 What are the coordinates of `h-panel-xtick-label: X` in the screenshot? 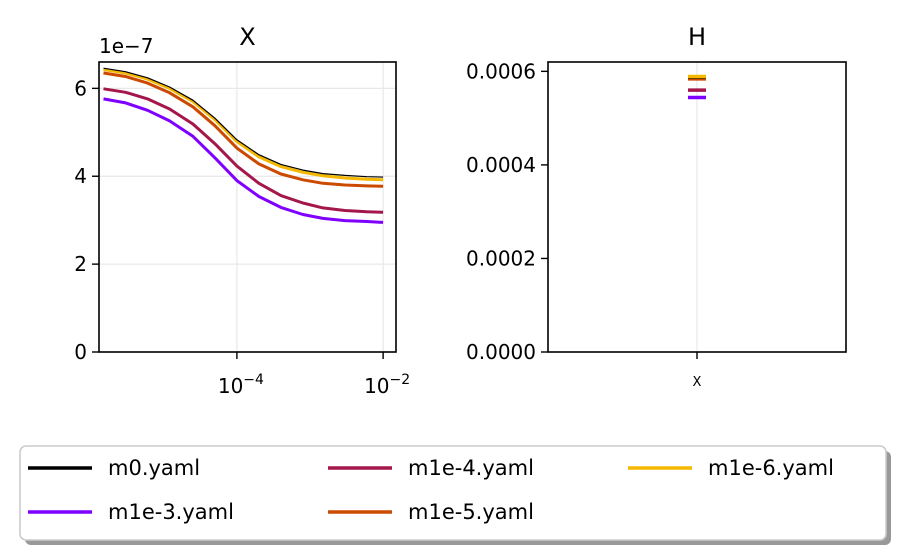 It's located at (697, 382).